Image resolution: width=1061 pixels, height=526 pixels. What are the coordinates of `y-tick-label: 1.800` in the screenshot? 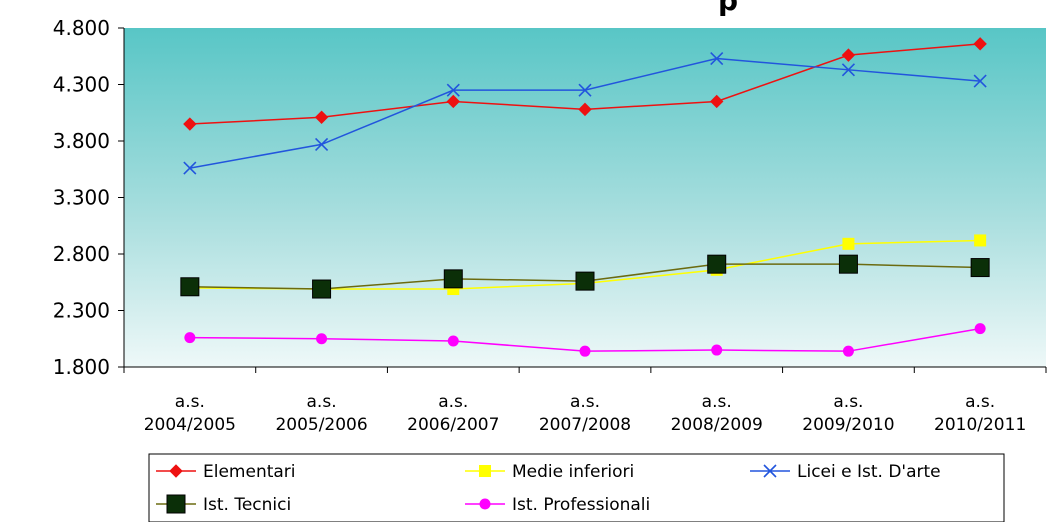 It's located at (81, 367).